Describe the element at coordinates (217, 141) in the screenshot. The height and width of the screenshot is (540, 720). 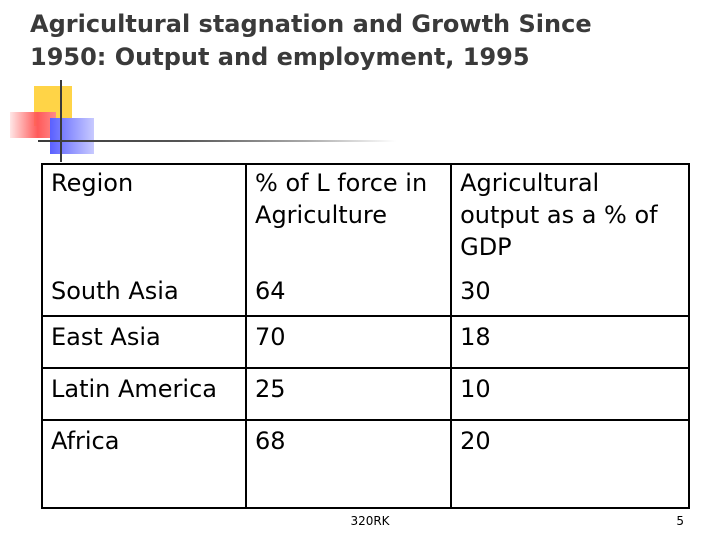
I see `decorative-horizontal-line` at that location.